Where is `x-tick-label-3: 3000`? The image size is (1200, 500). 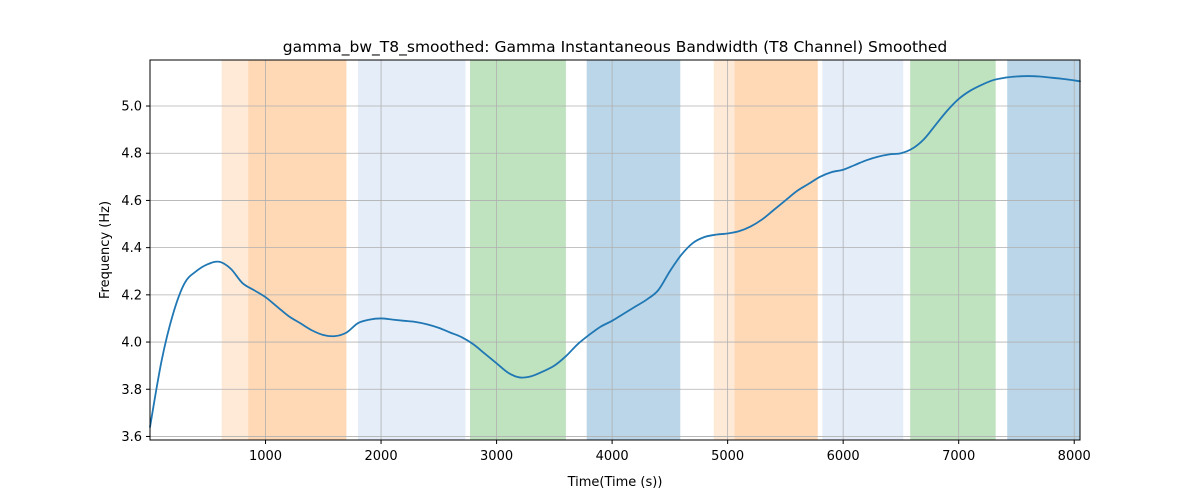
x-tick-label-3: 3000 is located at coordinates (496, 456).